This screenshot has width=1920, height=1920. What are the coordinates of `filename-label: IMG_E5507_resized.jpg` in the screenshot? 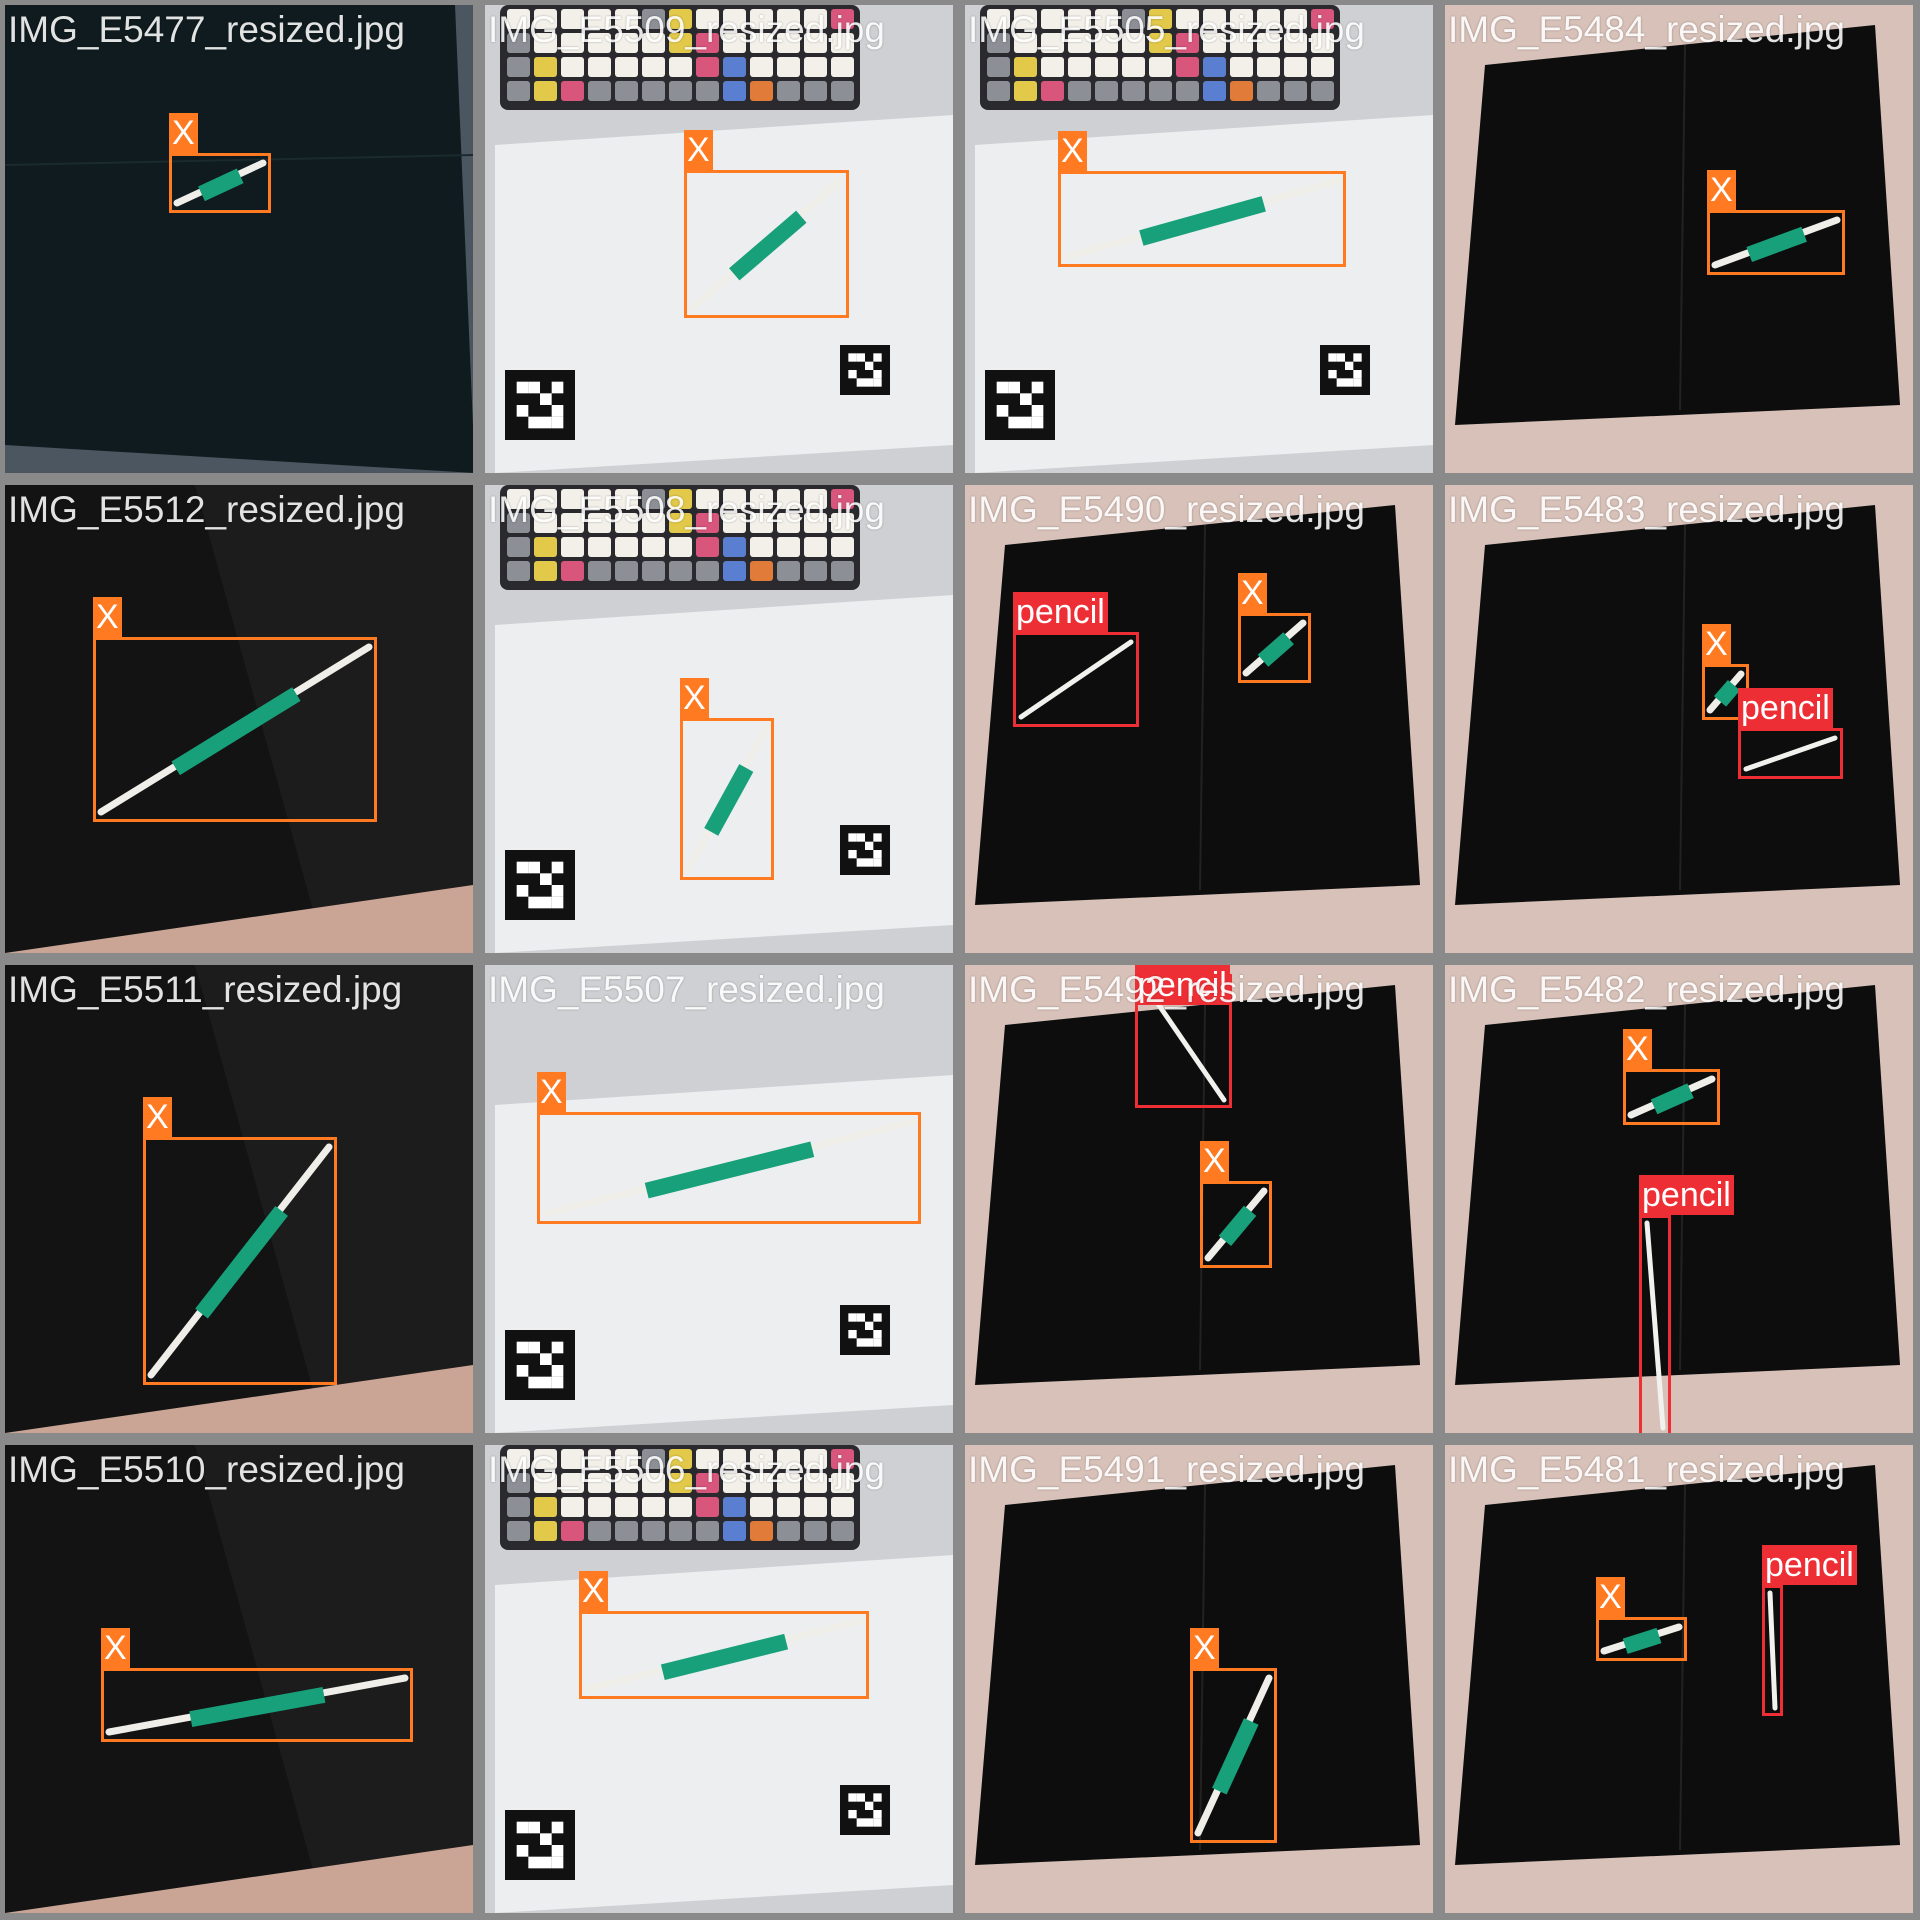 It's located at (686, 989).